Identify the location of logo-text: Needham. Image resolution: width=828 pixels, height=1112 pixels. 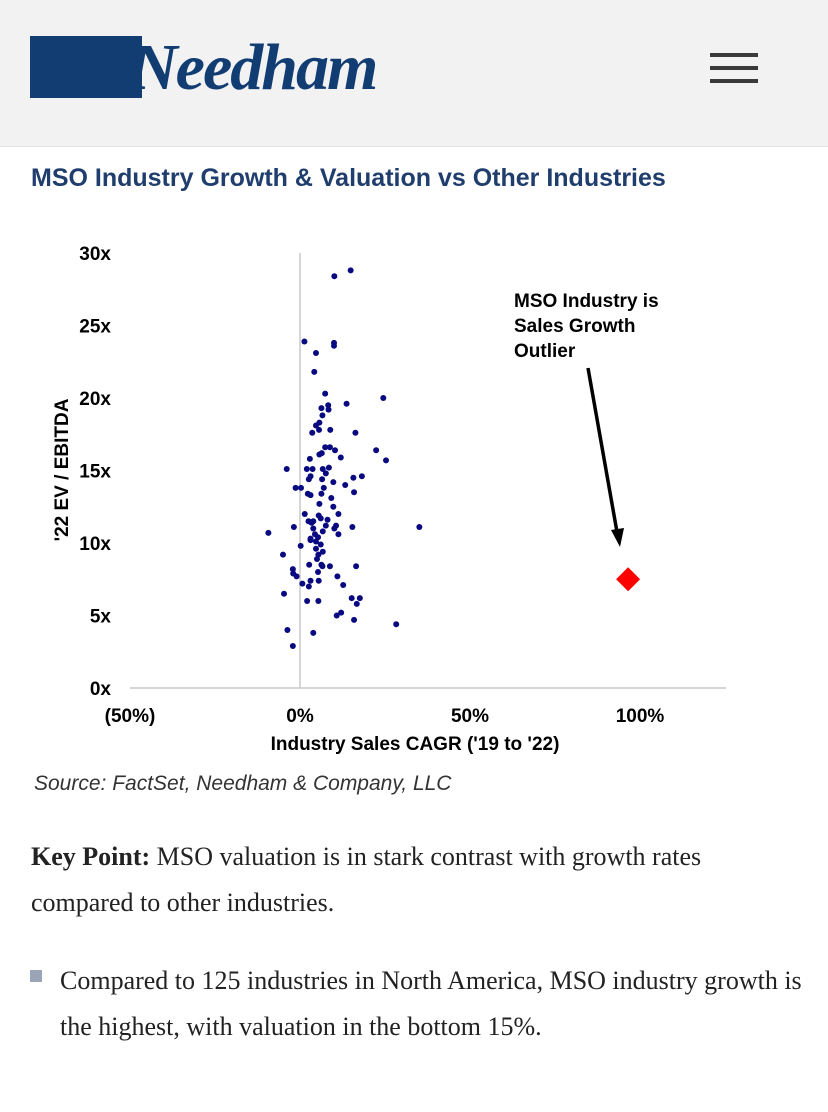
(254, 67).